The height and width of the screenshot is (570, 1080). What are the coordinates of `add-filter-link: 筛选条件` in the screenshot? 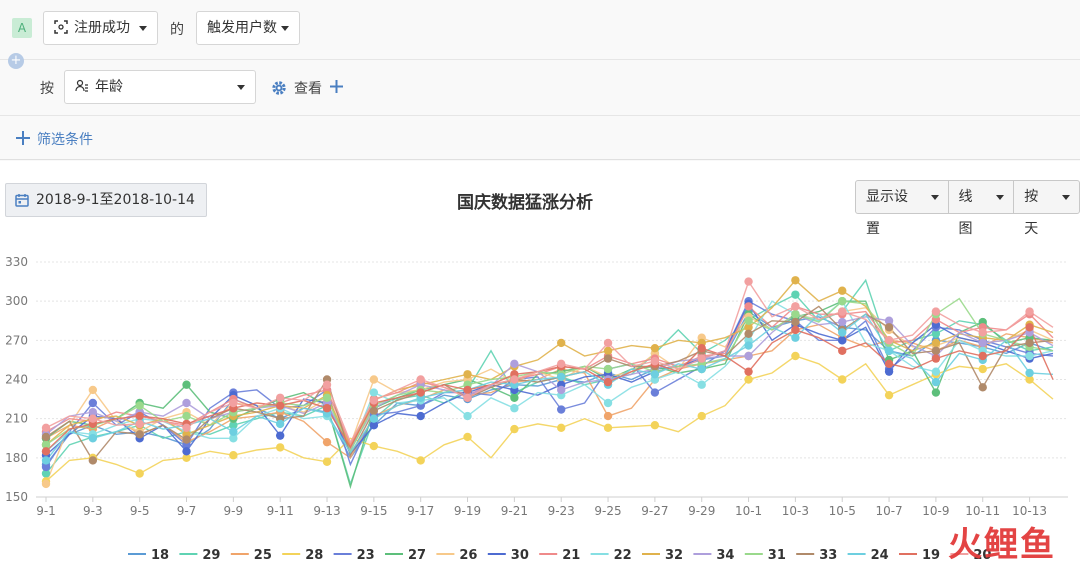 It's located at (65, 140).